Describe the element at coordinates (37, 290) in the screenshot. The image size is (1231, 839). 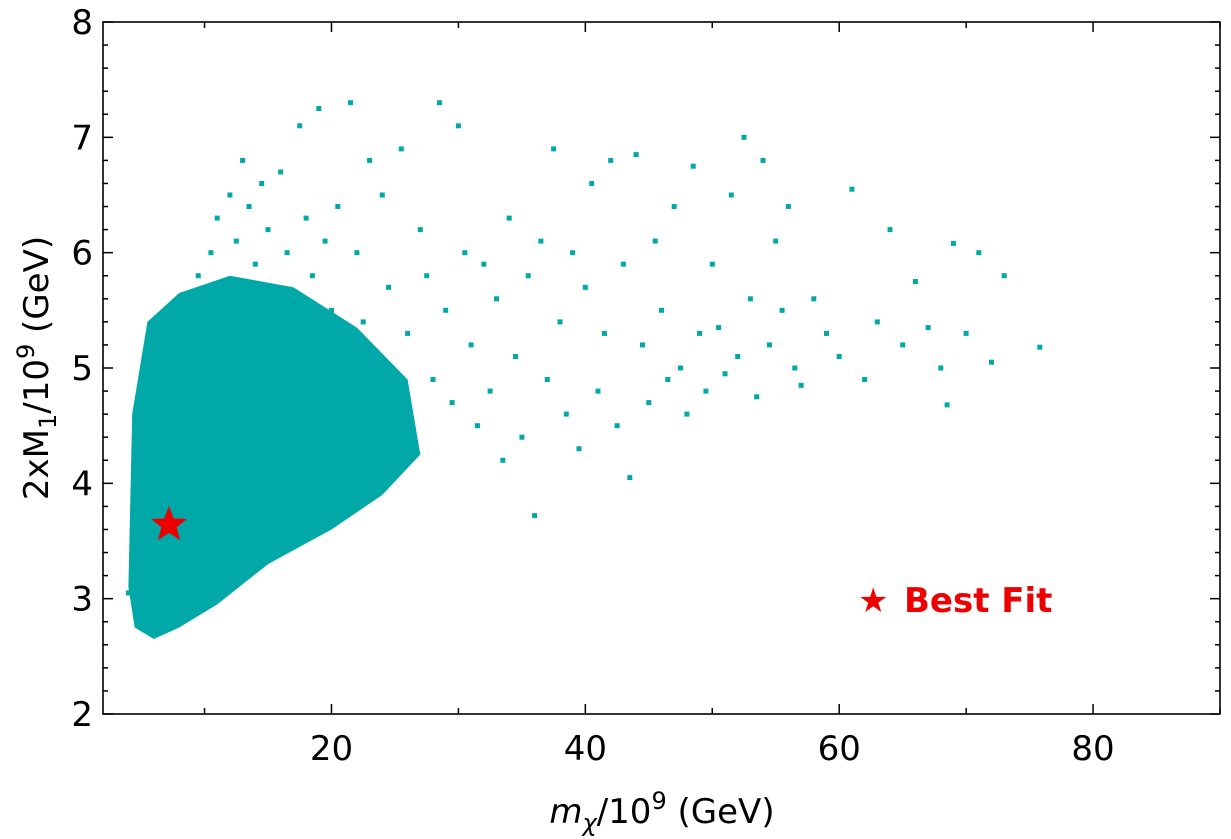
I see `y-axis-label-unit: (GeV)` at that location.